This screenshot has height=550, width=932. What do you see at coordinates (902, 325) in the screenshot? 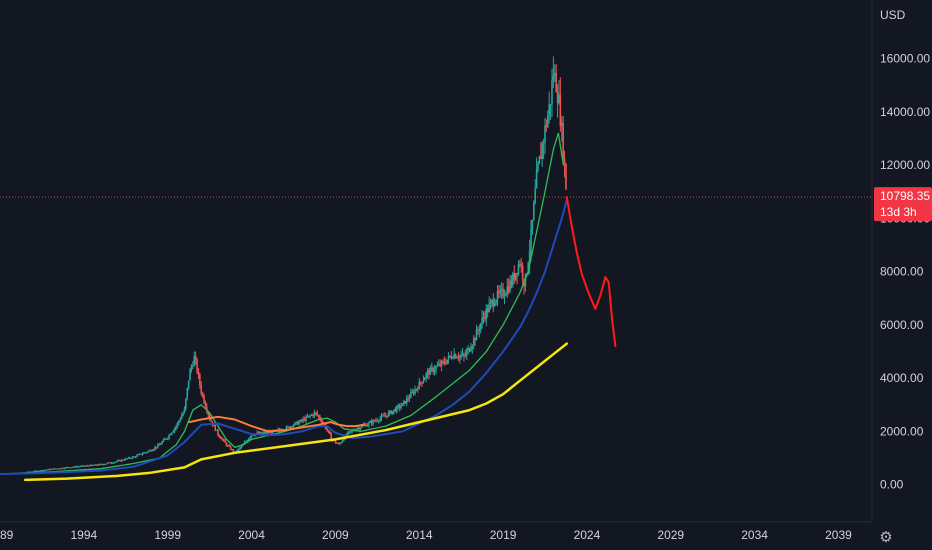
I see `y-tick-label: 6000.00` at bounding box center [902, 325].